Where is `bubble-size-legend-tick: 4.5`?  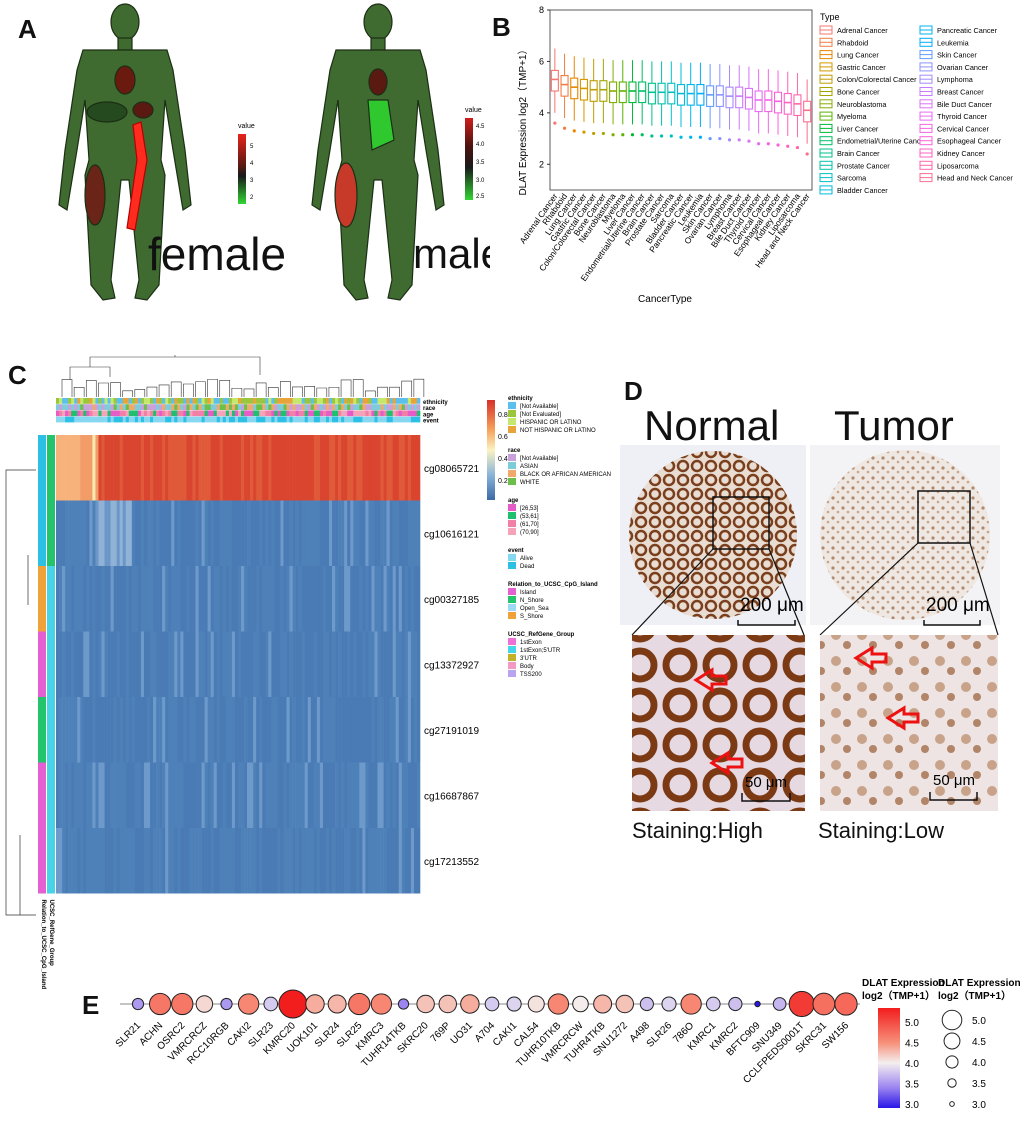 bubble-size-legend-tick: 4.5 is located at coordinates (979, 1042).